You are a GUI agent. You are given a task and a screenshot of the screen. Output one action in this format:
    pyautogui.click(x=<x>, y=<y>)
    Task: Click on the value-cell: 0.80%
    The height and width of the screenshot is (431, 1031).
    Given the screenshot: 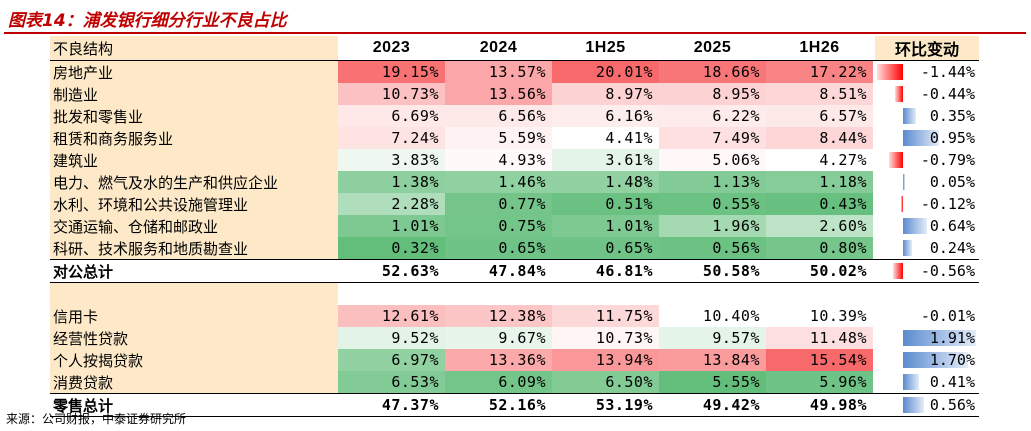 What is the action you would take?
    pyautogui.click(x=819, y=248)
    